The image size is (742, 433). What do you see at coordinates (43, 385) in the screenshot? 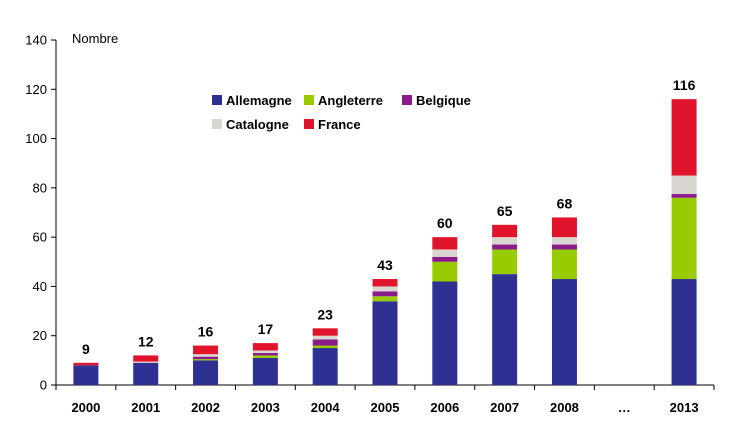
I see `y-tick-label: 0` at bounding box center [43, 385].